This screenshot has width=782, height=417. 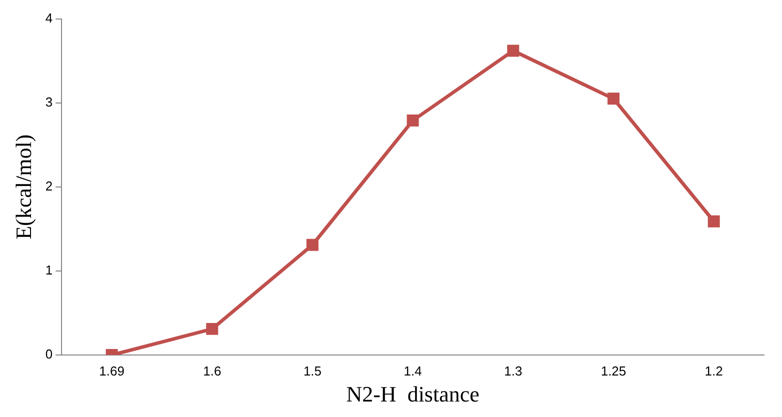 I want to click on x-tick-label: 1.2, so click(x=713, y=370).